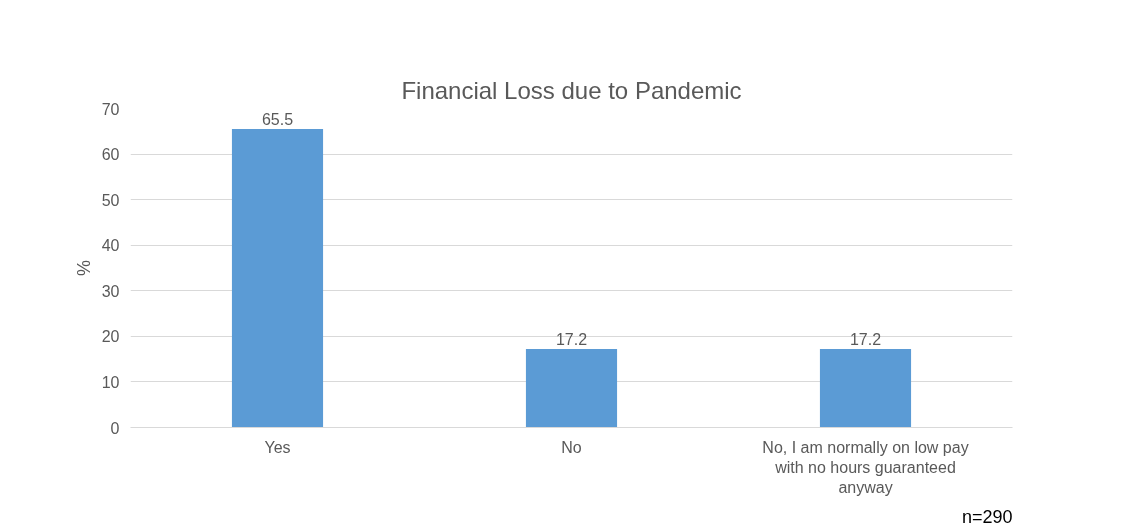 This screenshot has width=1121, height=531. Describe the element at coordinates (110, 291) in the screenshot. I see `y-tick-label: 30` at that location.